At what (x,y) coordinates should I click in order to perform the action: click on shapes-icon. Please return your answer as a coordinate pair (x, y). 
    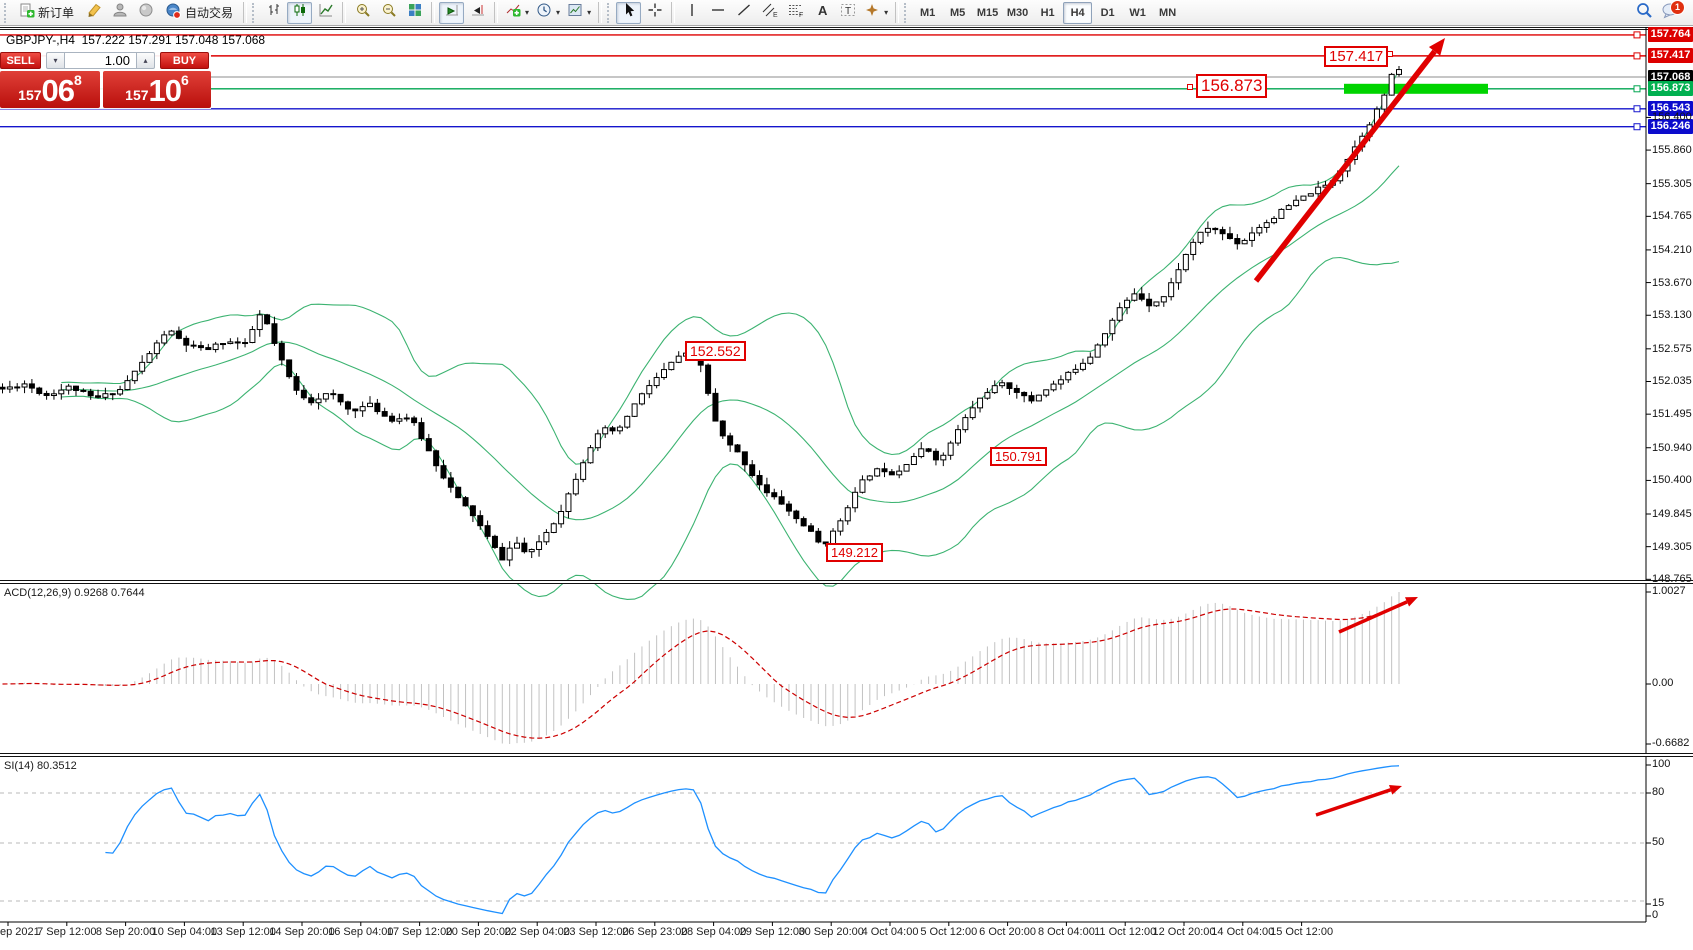
    Looking at the image, I should click on (872, 12).